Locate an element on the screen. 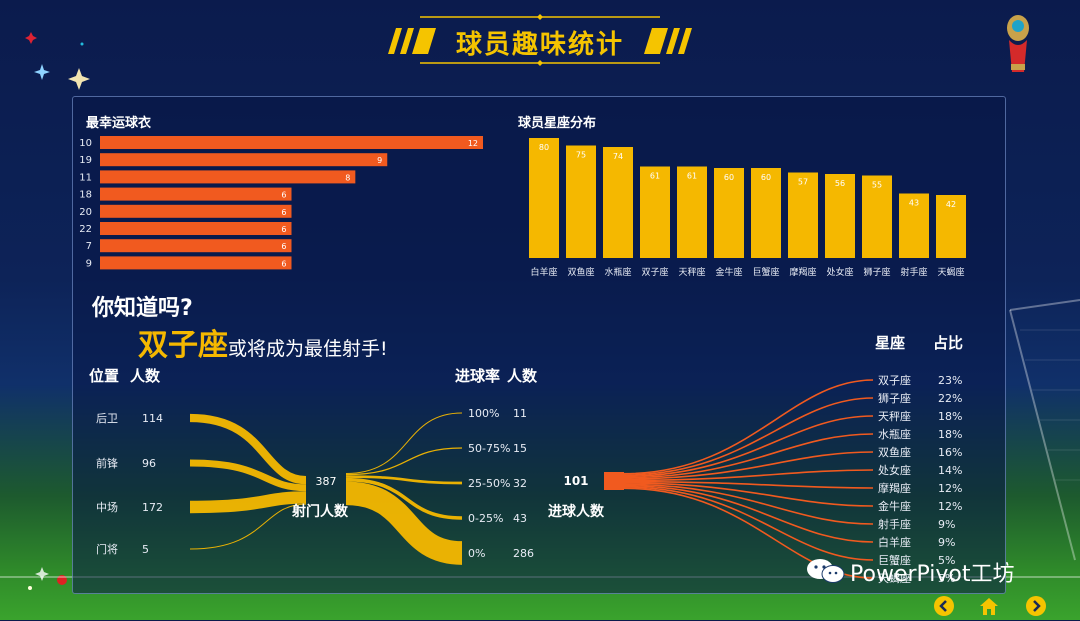 The height and width of the screenshot is (621, 1080). zodiac-header: 星座 is located at coordinates (890, 343).